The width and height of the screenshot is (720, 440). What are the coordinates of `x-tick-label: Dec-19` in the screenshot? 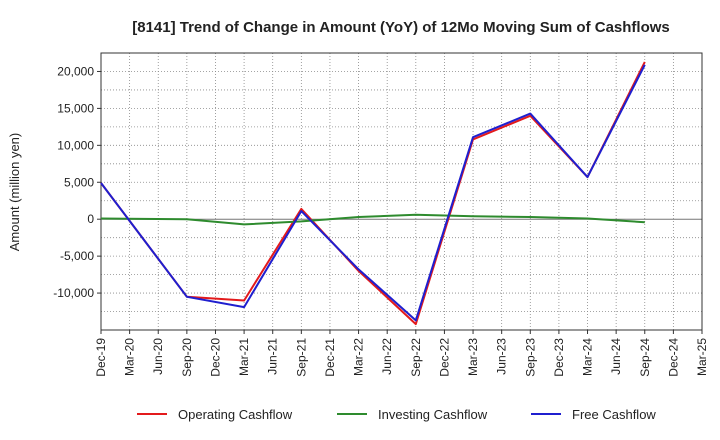 It's located at (101, 357).